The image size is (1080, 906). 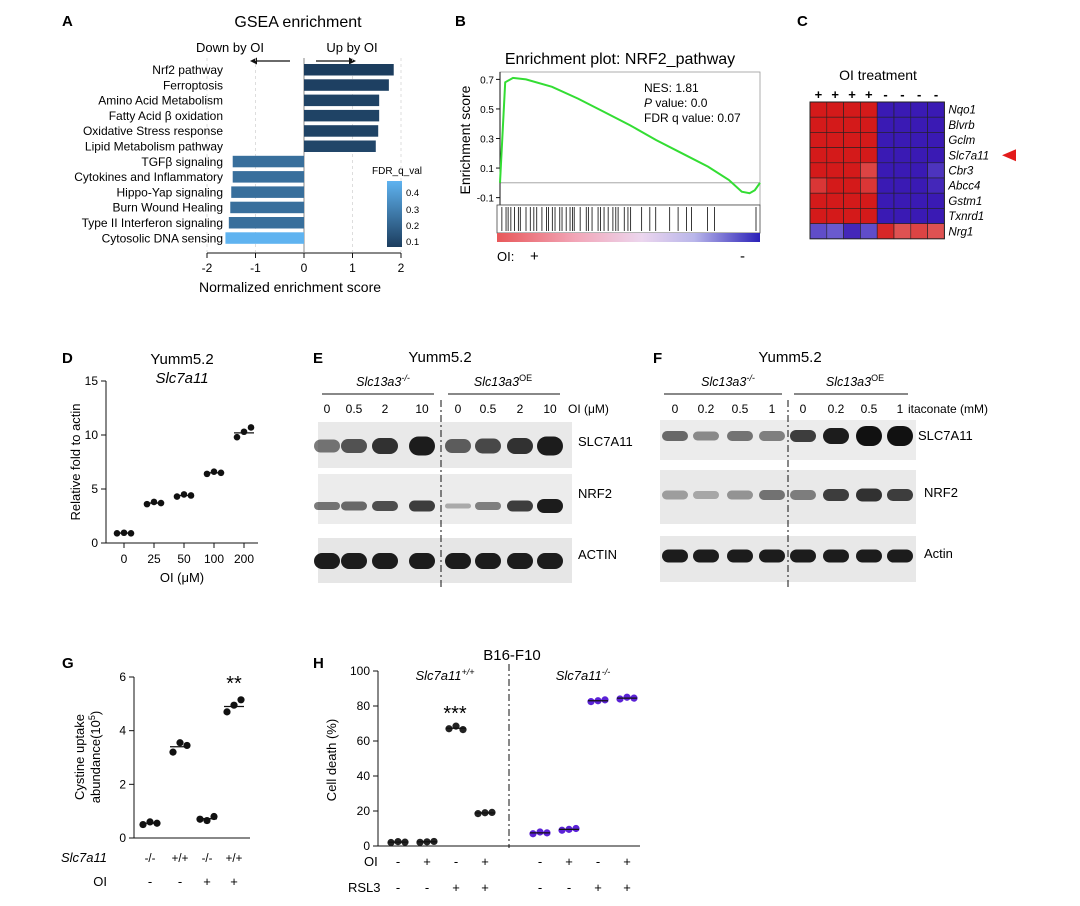 What do you see at coordinates (383, 381) in the screenshot?
I see `e-group1-label: Slc13a3-/-` at bounding box center [383, 381].